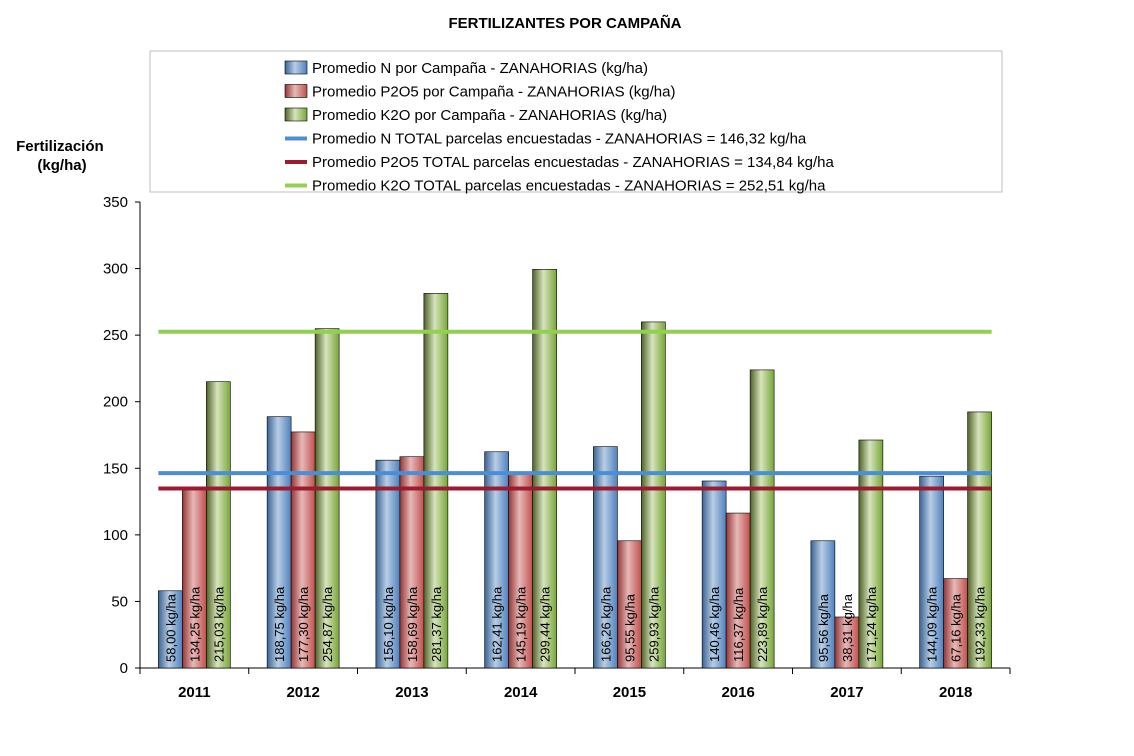  Describe the element at coordinates (521, 692) in the screenshot. I see `x-tick-label: 2014` at that location.